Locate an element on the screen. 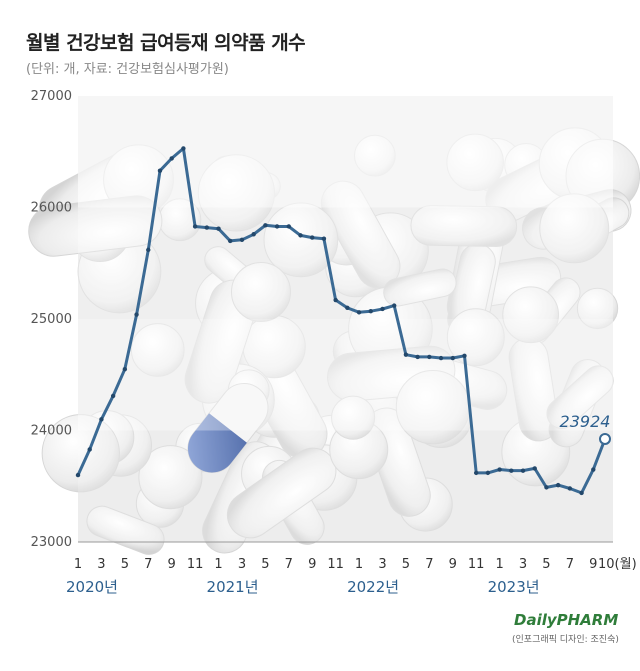 Image resolution: width=640 pixels, height=671 pixels. design-credit: (인포그래픽 디자인: 조진숙) is located at coordinates (565, 640).